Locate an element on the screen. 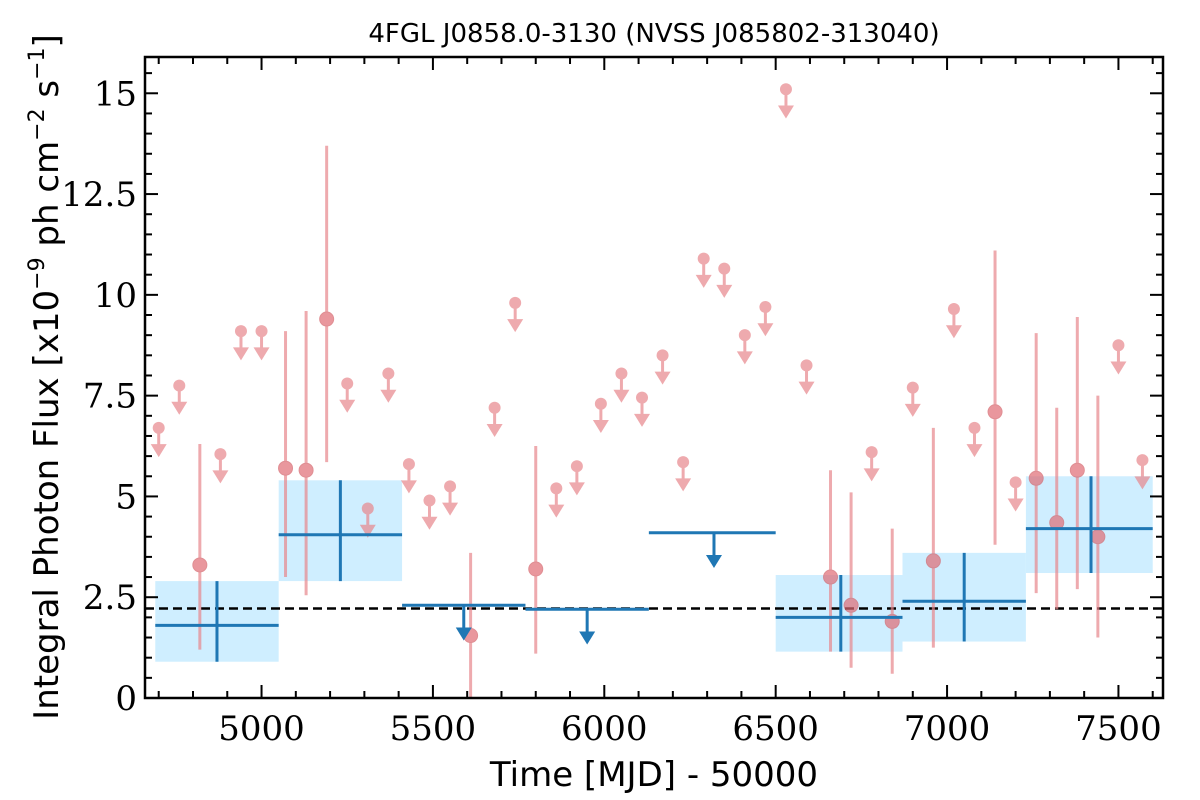  x-tick-label: 6500 is located at coordinates (775, 729).